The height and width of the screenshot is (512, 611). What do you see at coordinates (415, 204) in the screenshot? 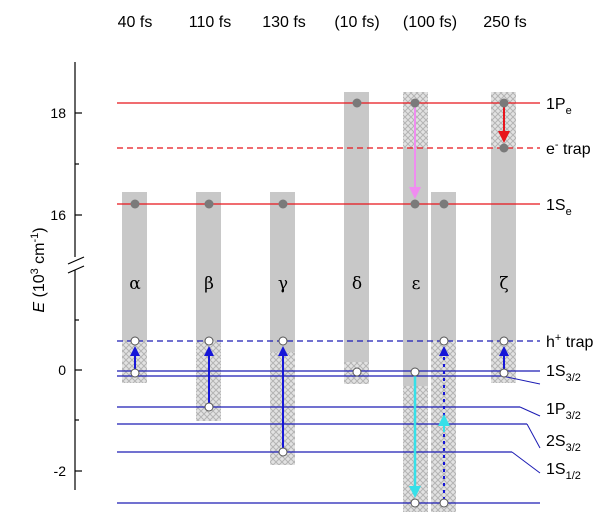
I see `marker-epsilon-1se` at bounding box center [415, 204].